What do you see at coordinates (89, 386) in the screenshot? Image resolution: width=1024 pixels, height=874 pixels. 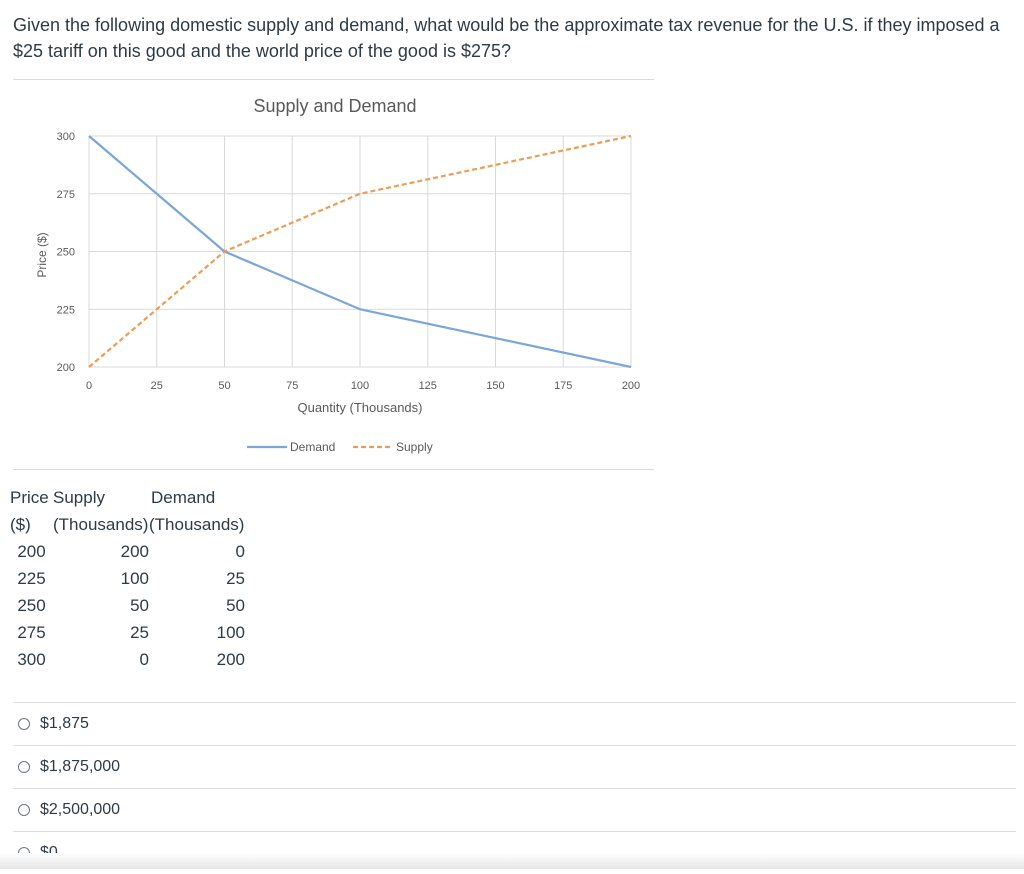 I see `x-tick-label: 0` at bounding box center [89, 386].